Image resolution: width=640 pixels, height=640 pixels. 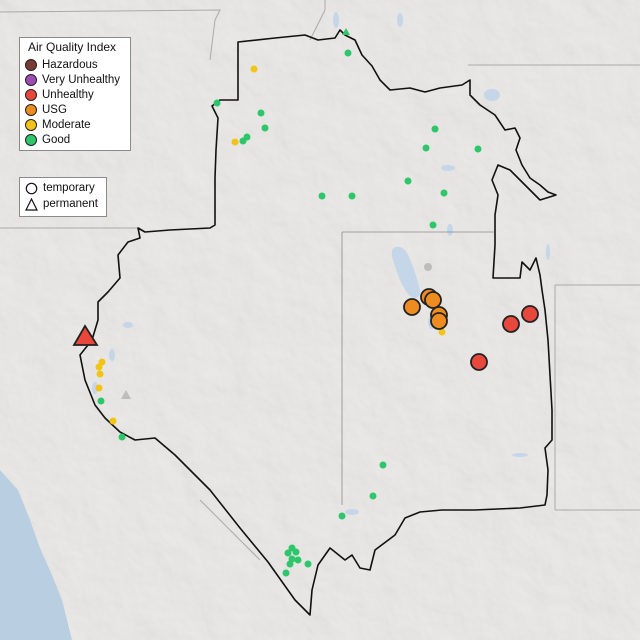 I want to click on honey-lake, so click(x=128, y=325).